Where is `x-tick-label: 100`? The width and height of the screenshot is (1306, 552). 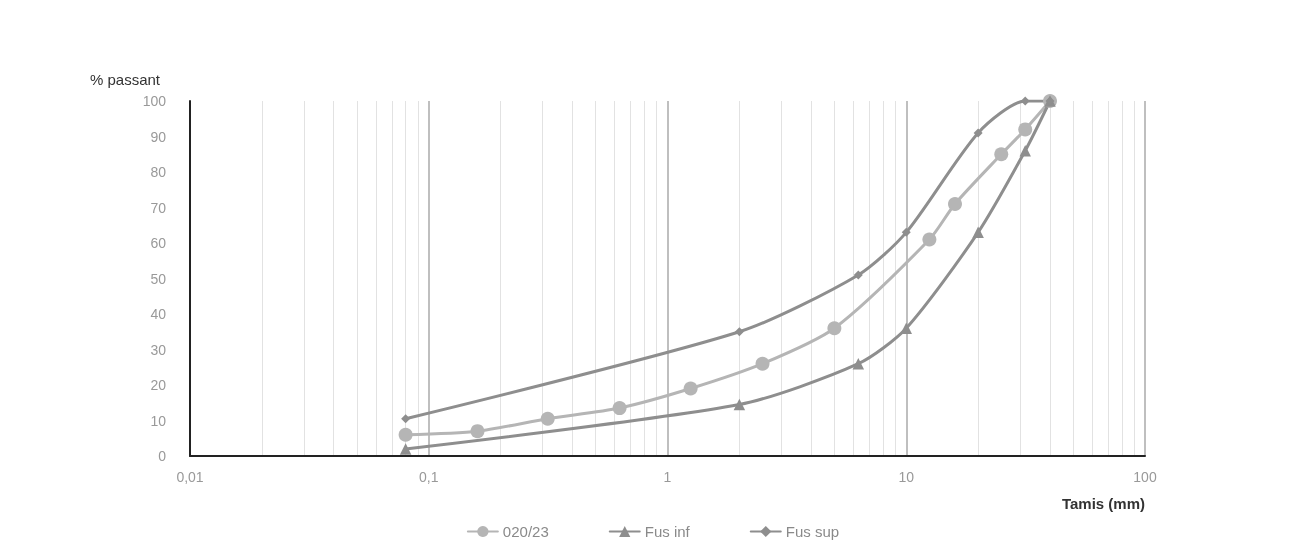 x-tick-label: 100 is located at coordinates (1145, 477).